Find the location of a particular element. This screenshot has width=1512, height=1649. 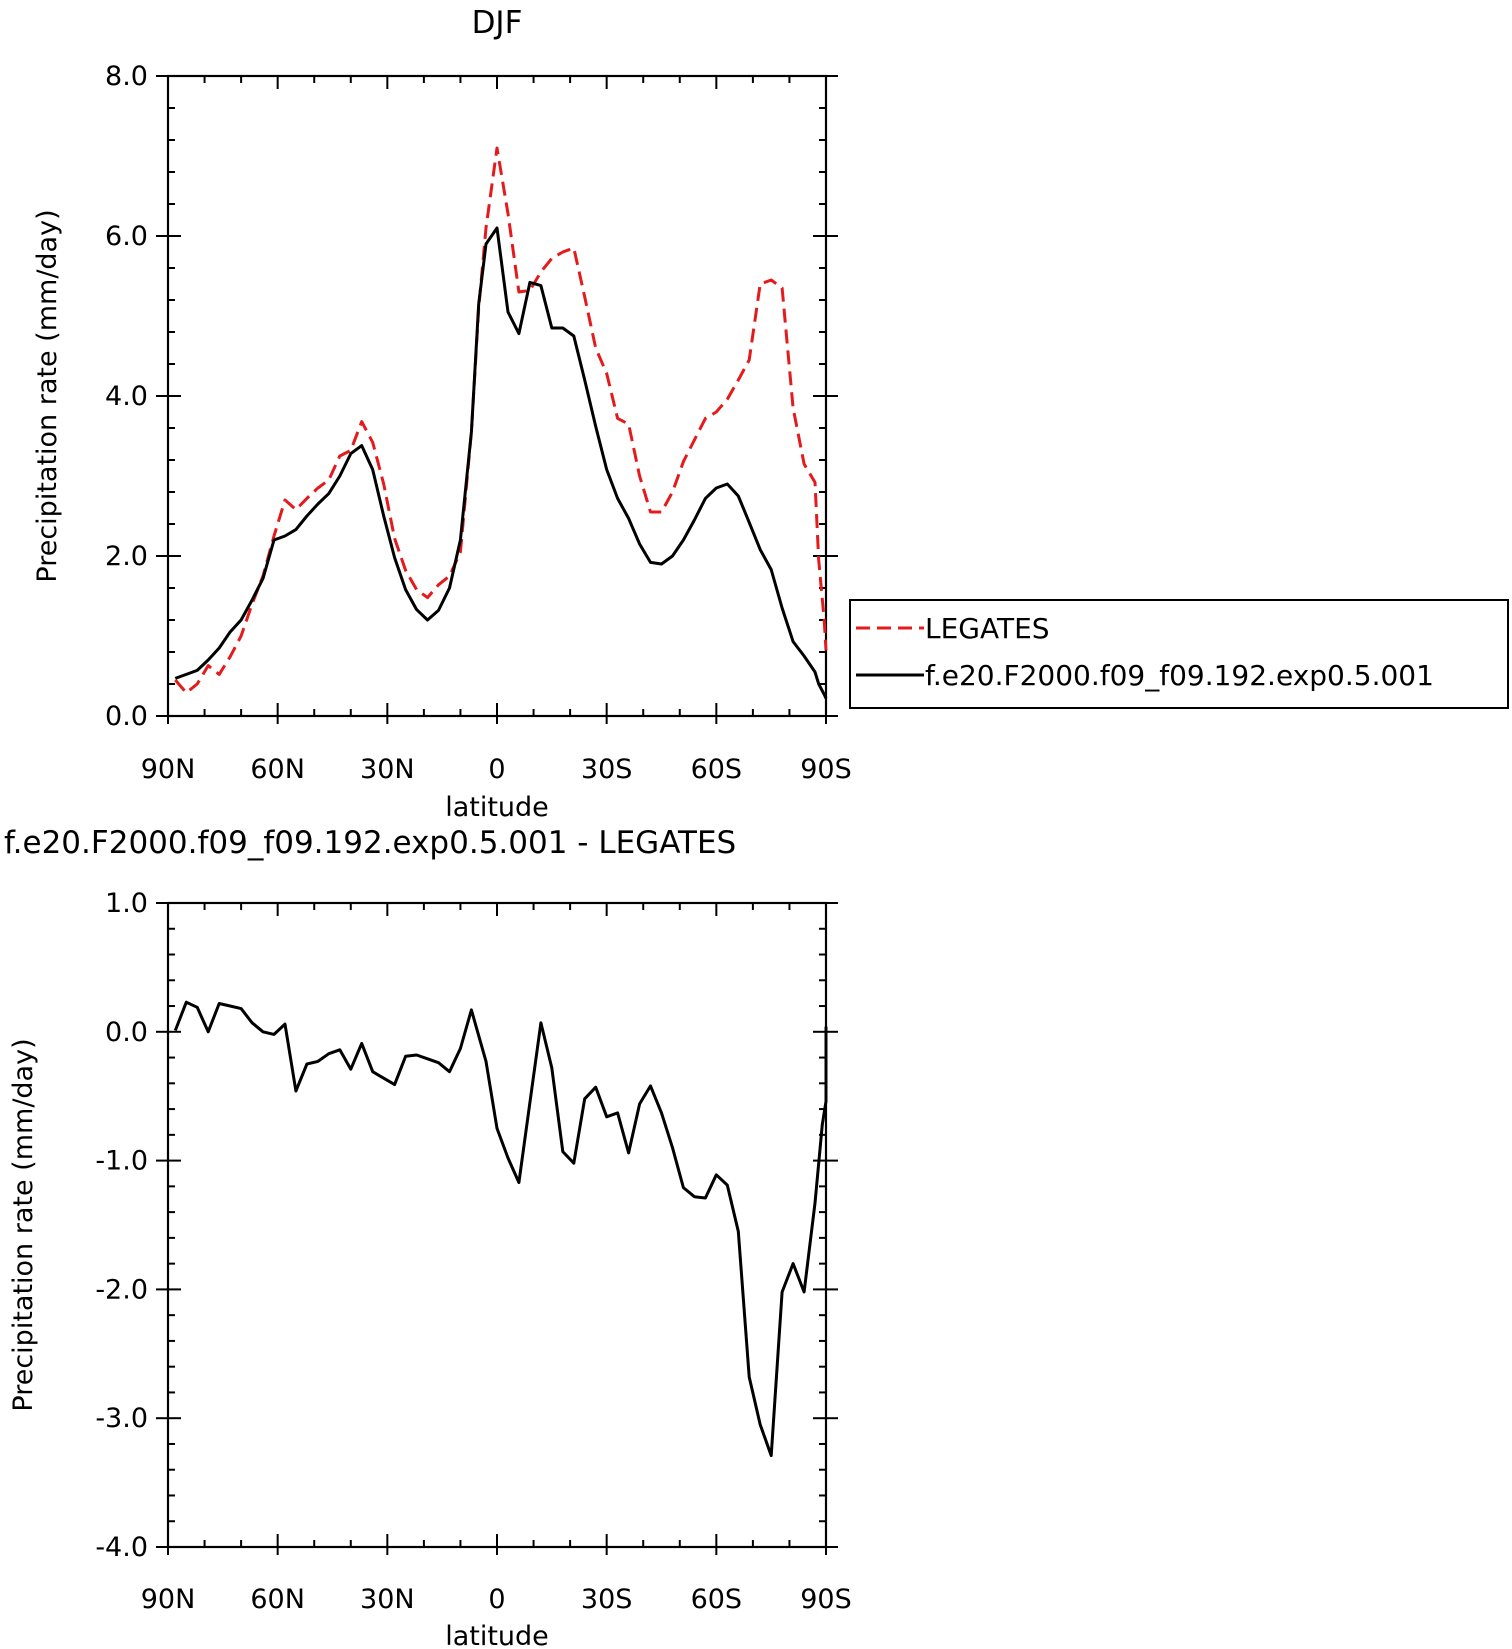

y-tick-label: -4.0 is located at coordinates (121, 1547).